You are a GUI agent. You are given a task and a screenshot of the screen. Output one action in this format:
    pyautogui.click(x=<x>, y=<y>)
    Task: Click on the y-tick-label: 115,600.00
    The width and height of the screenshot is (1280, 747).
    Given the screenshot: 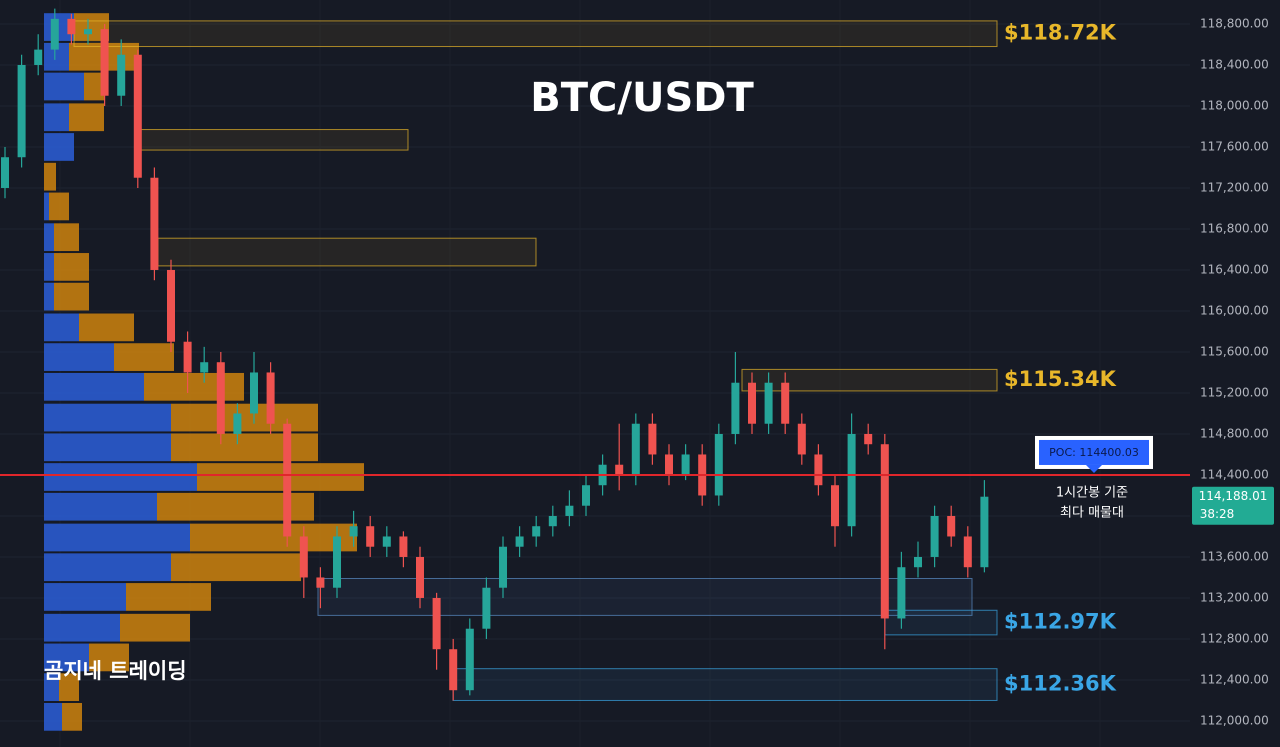 What is the action you would take?
    pyautogui.click(x=1234, y=351)
    